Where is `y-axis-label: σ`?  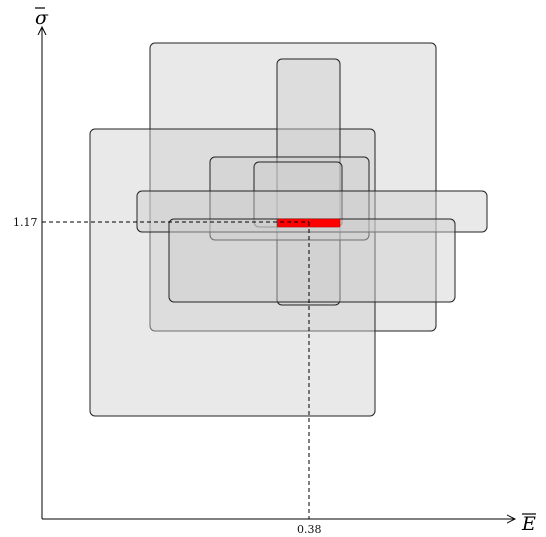 y-axis-label: σ is located at coordinates (42, 18).